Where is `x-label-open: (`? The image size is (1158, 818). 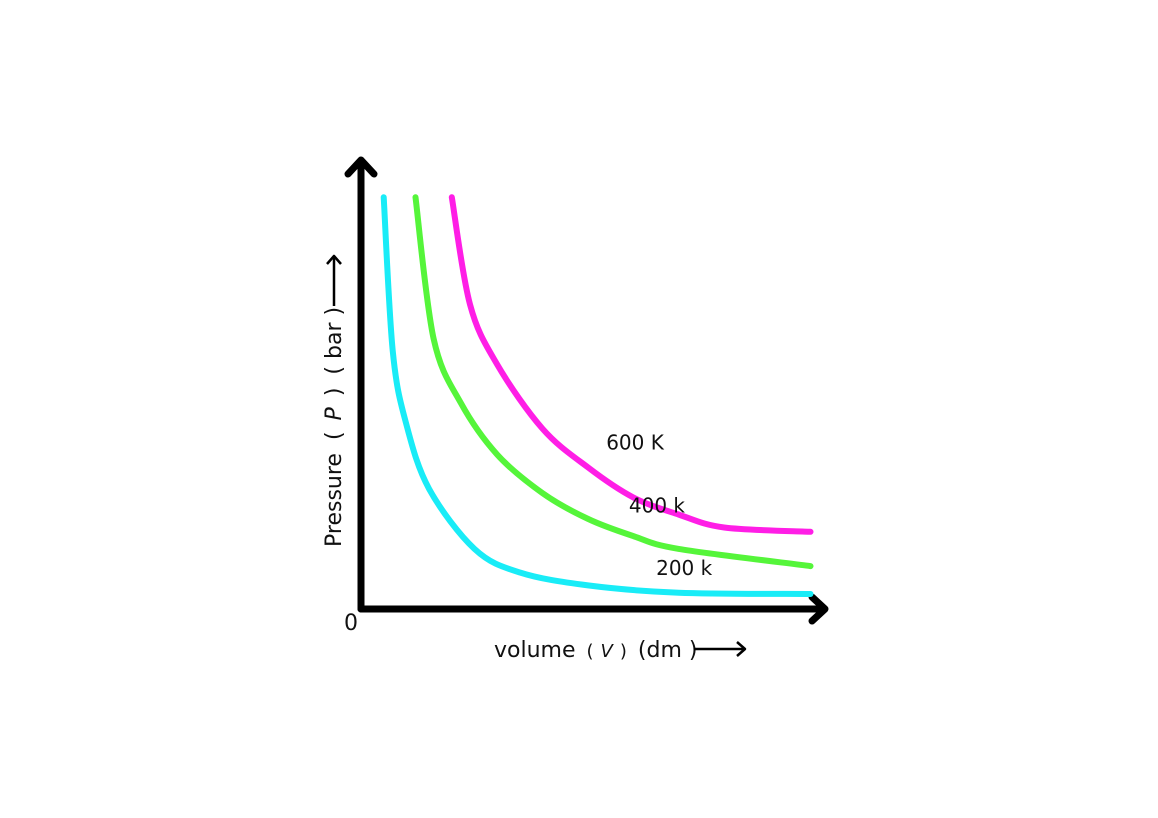
x-label-open: ( is located at coordinates (590, 651).